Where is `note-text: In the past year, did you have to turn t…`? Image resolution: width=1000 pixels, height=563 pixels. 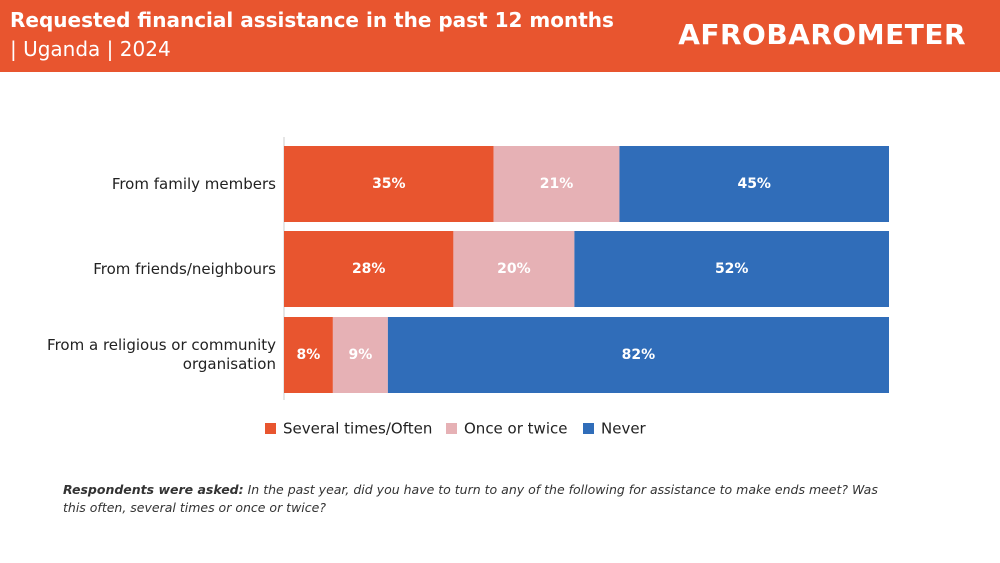
note-text: In the past year, did you have to turn t… is located at coordinates (470, 498).